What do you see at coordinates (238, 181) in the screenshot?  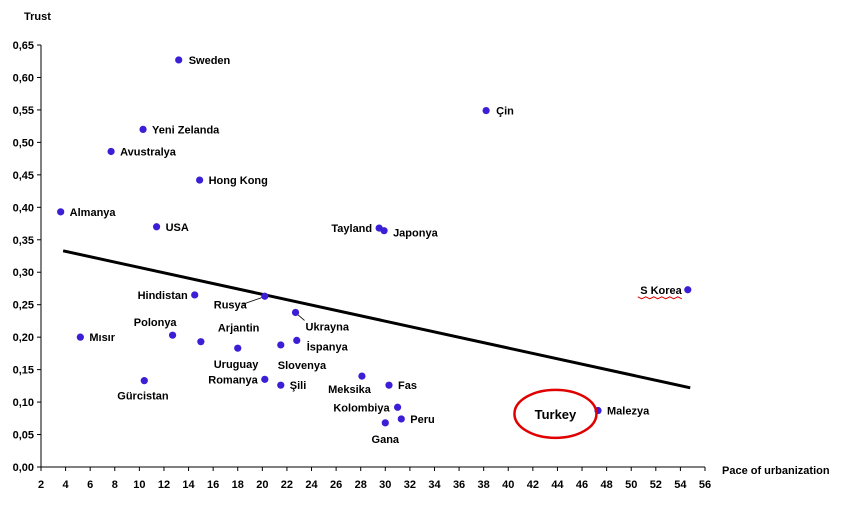 I see `data-point-label: Hong Kong` at bounding box center [238, 181].